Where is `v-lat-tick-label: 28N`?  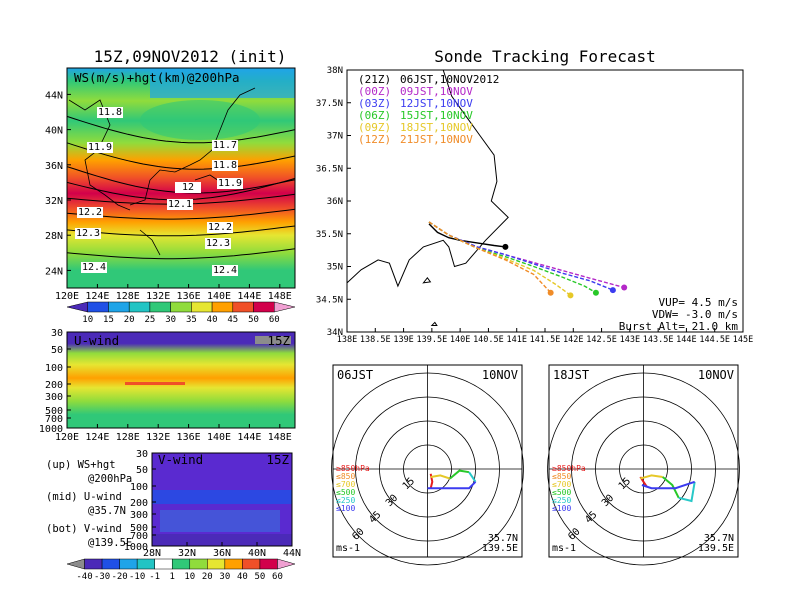
v-lat-tick-label: 28N is located at coordinates (152, 553).